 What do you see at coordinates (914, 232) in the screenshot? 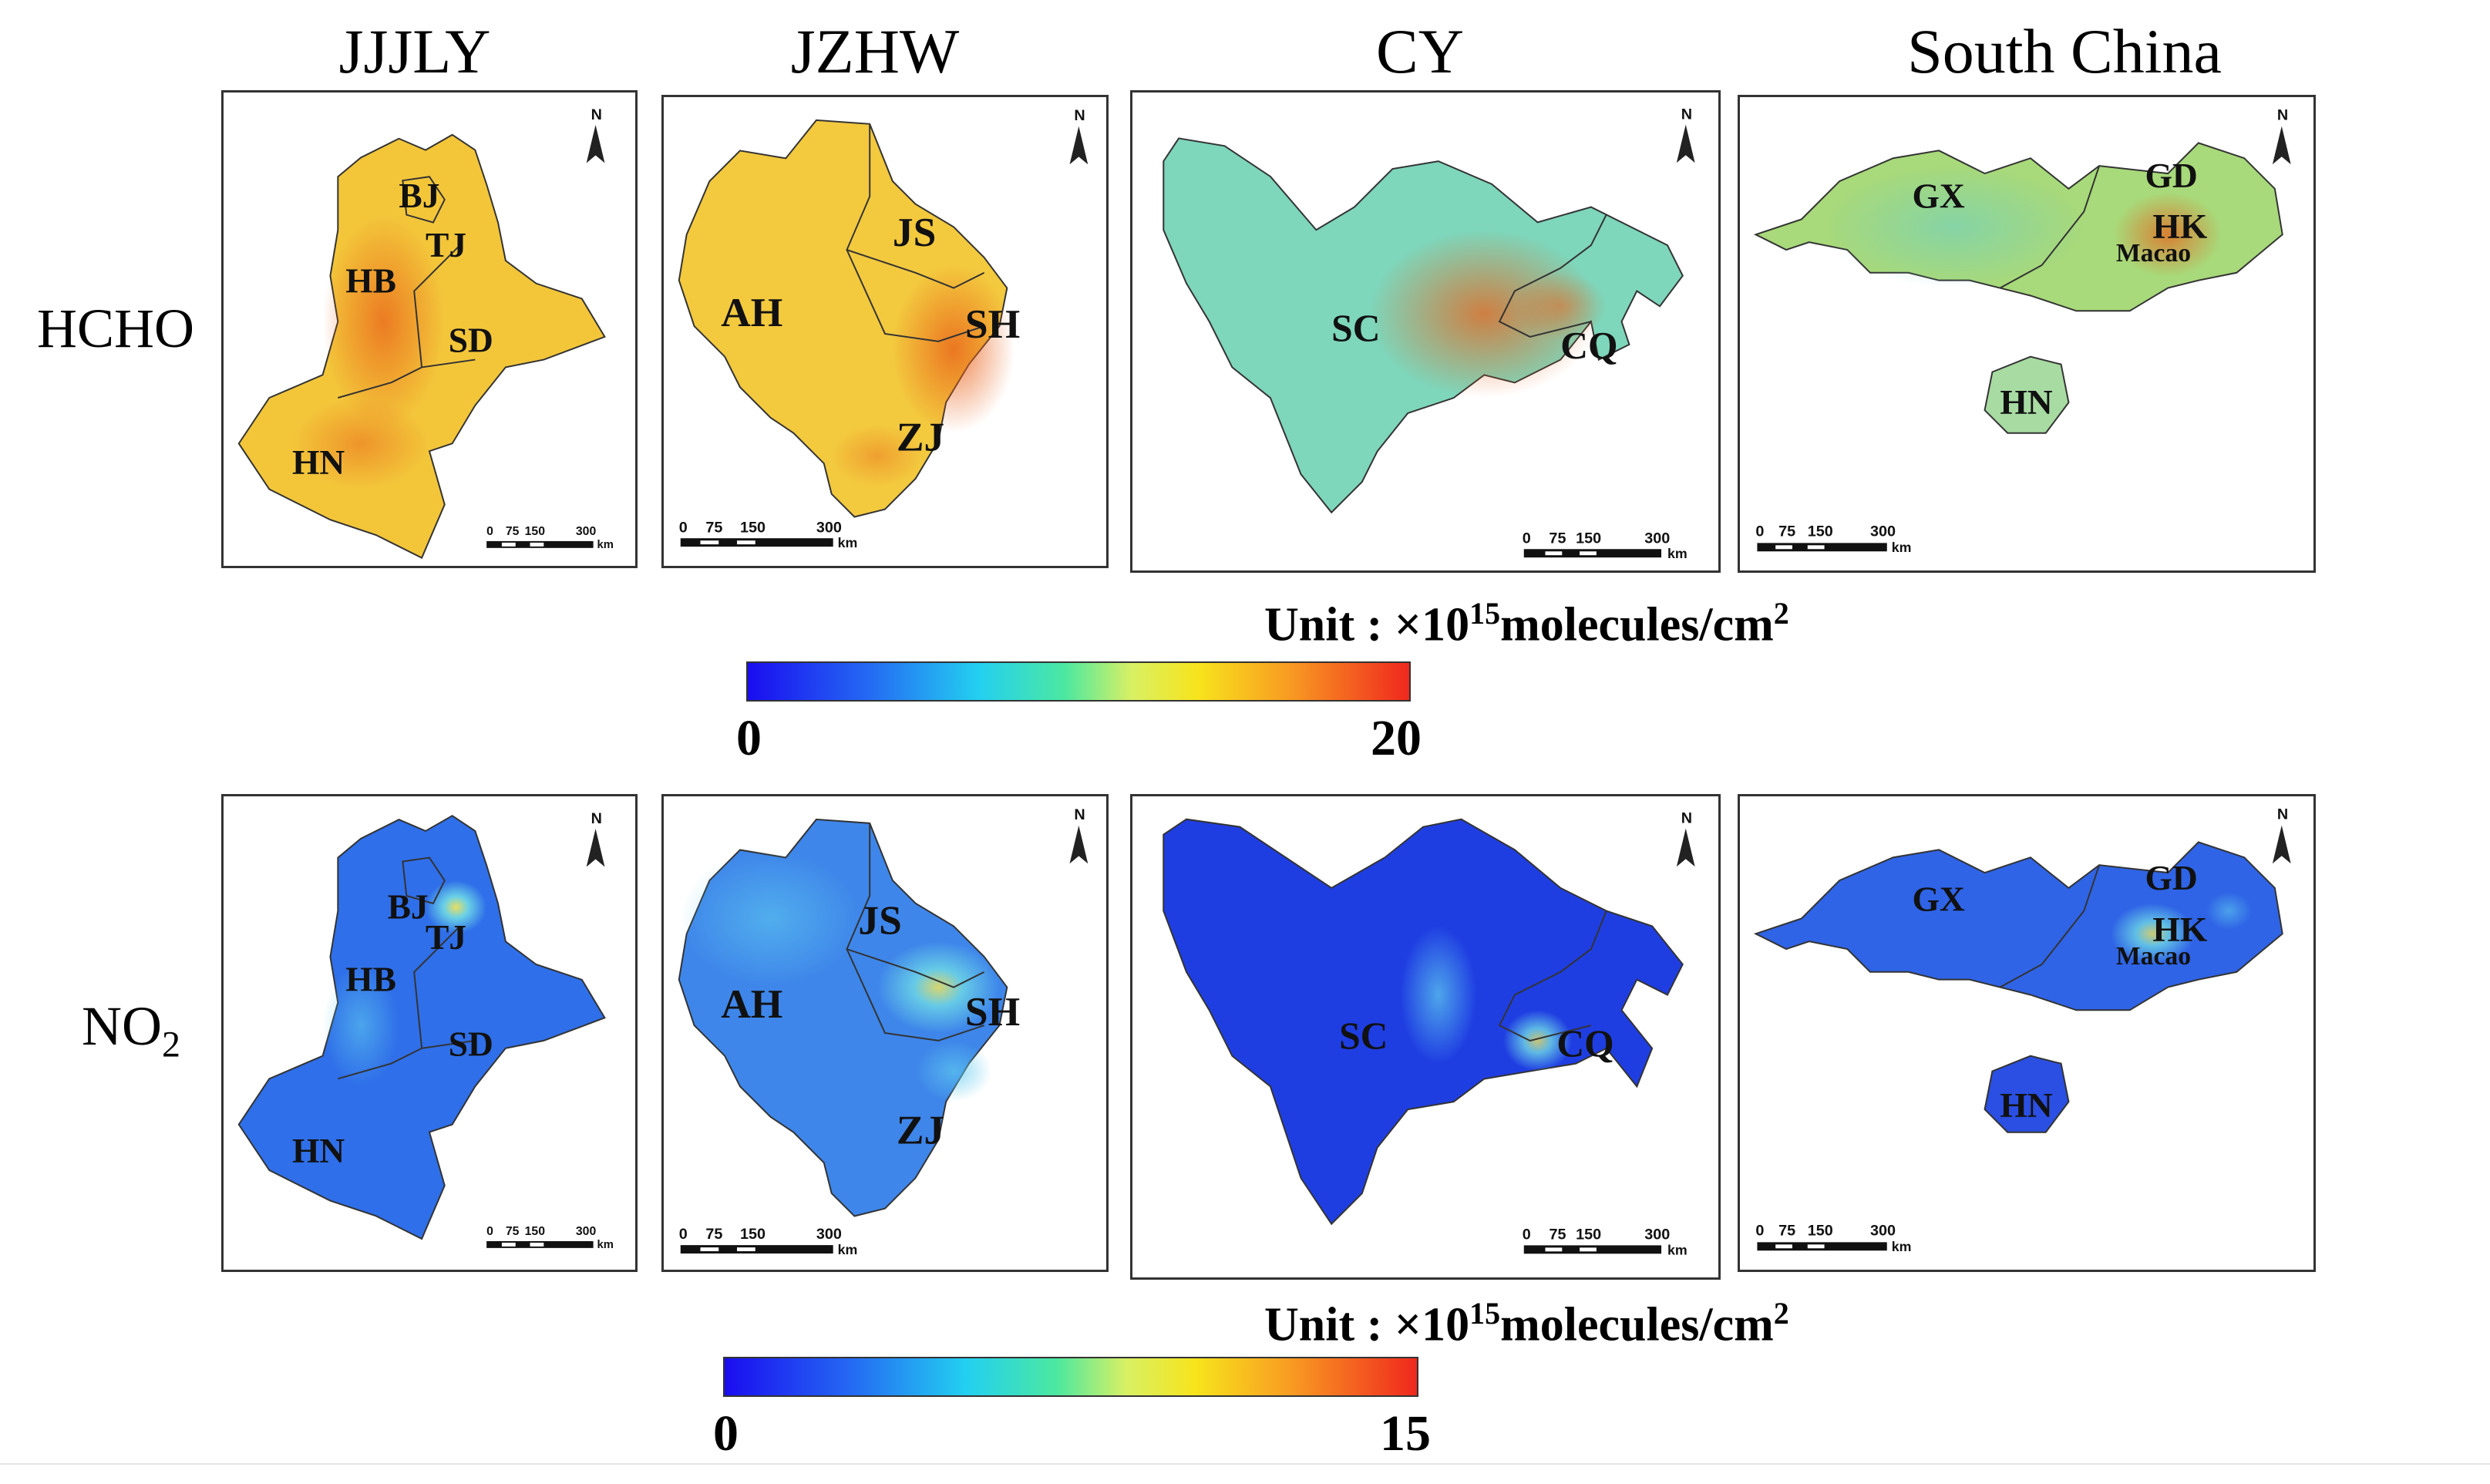
I see `province-label-js: JS` at bounding box center [914, 232].